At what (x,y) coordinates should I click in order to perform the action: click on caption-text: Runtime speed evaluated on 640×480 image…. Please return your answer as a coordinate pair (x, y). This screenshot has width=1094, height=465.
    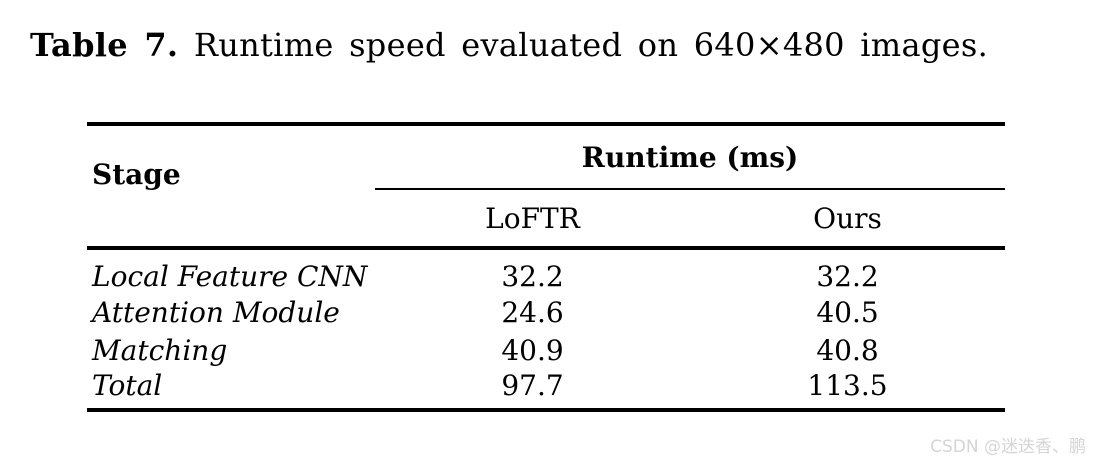
    Looking at the image, I should click on (591, 45).